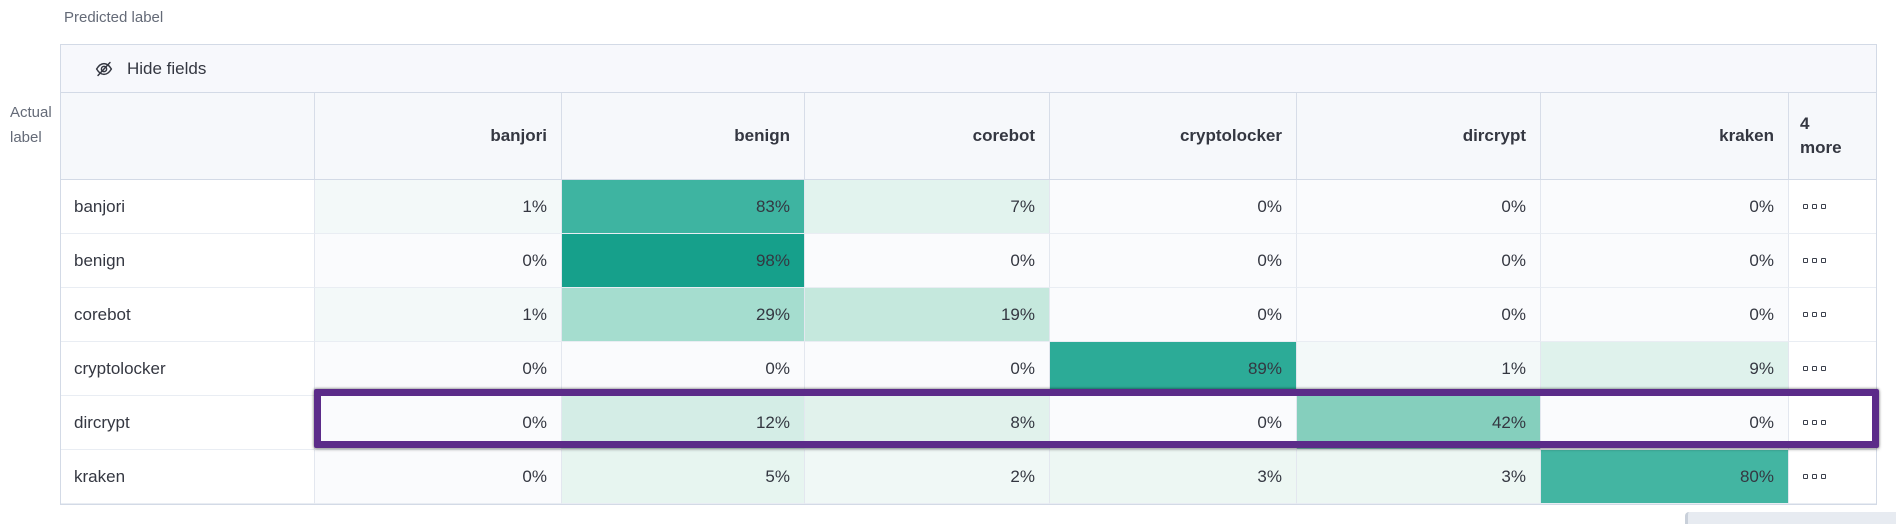  Describe the element at coordinates (31, 125) in the screenshot. I see `actual-label-axis: Actual label` at that location.